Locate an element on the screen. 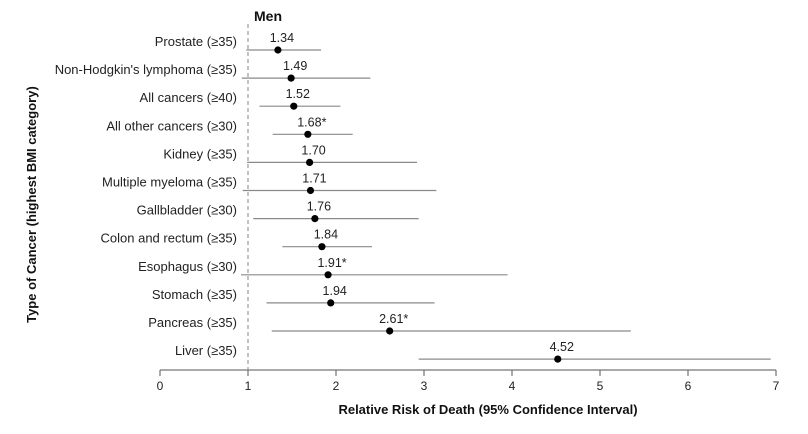  relative-risk-label: 1.52 is located at coordinates (298, 94).